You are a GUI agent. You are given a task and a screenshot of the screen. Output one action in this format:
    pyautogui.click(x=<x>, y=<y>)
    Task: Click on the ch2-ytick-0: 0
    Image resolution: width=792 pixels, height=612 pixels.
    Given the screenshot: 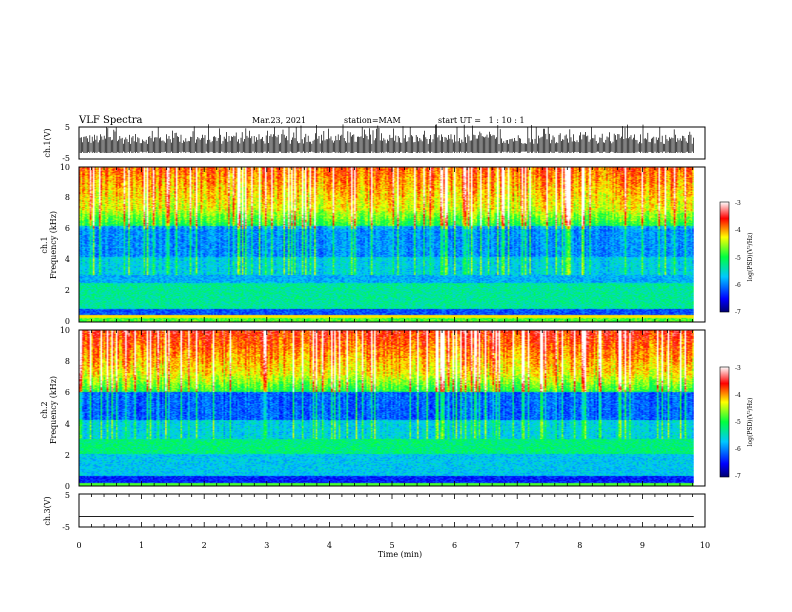 What is the action you would take?
    pyautogui.click(x=67, y=486)
    